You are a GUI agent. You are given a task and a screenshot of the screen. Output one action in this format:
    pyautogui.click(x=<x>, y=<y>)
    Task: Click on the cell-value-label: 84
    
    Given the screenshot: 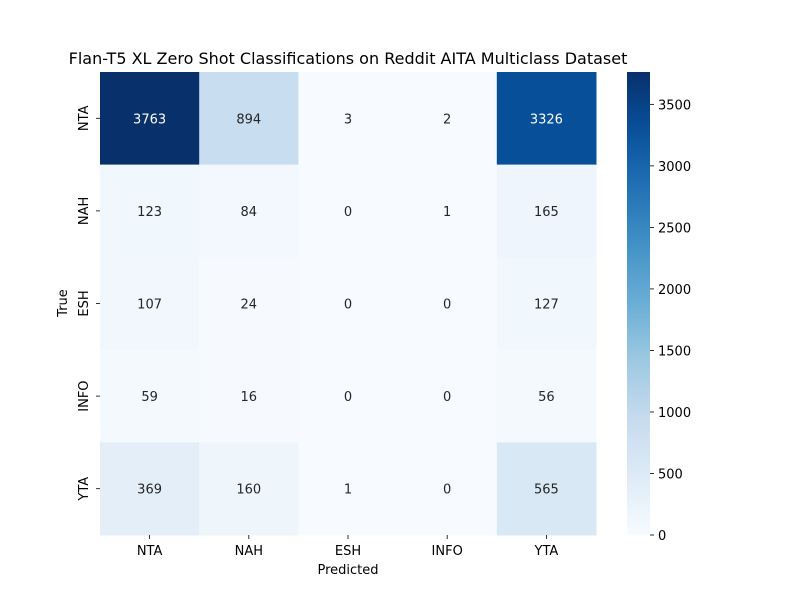 What is the action you would take?
    pyautogui.click(x=249, y=212)
    